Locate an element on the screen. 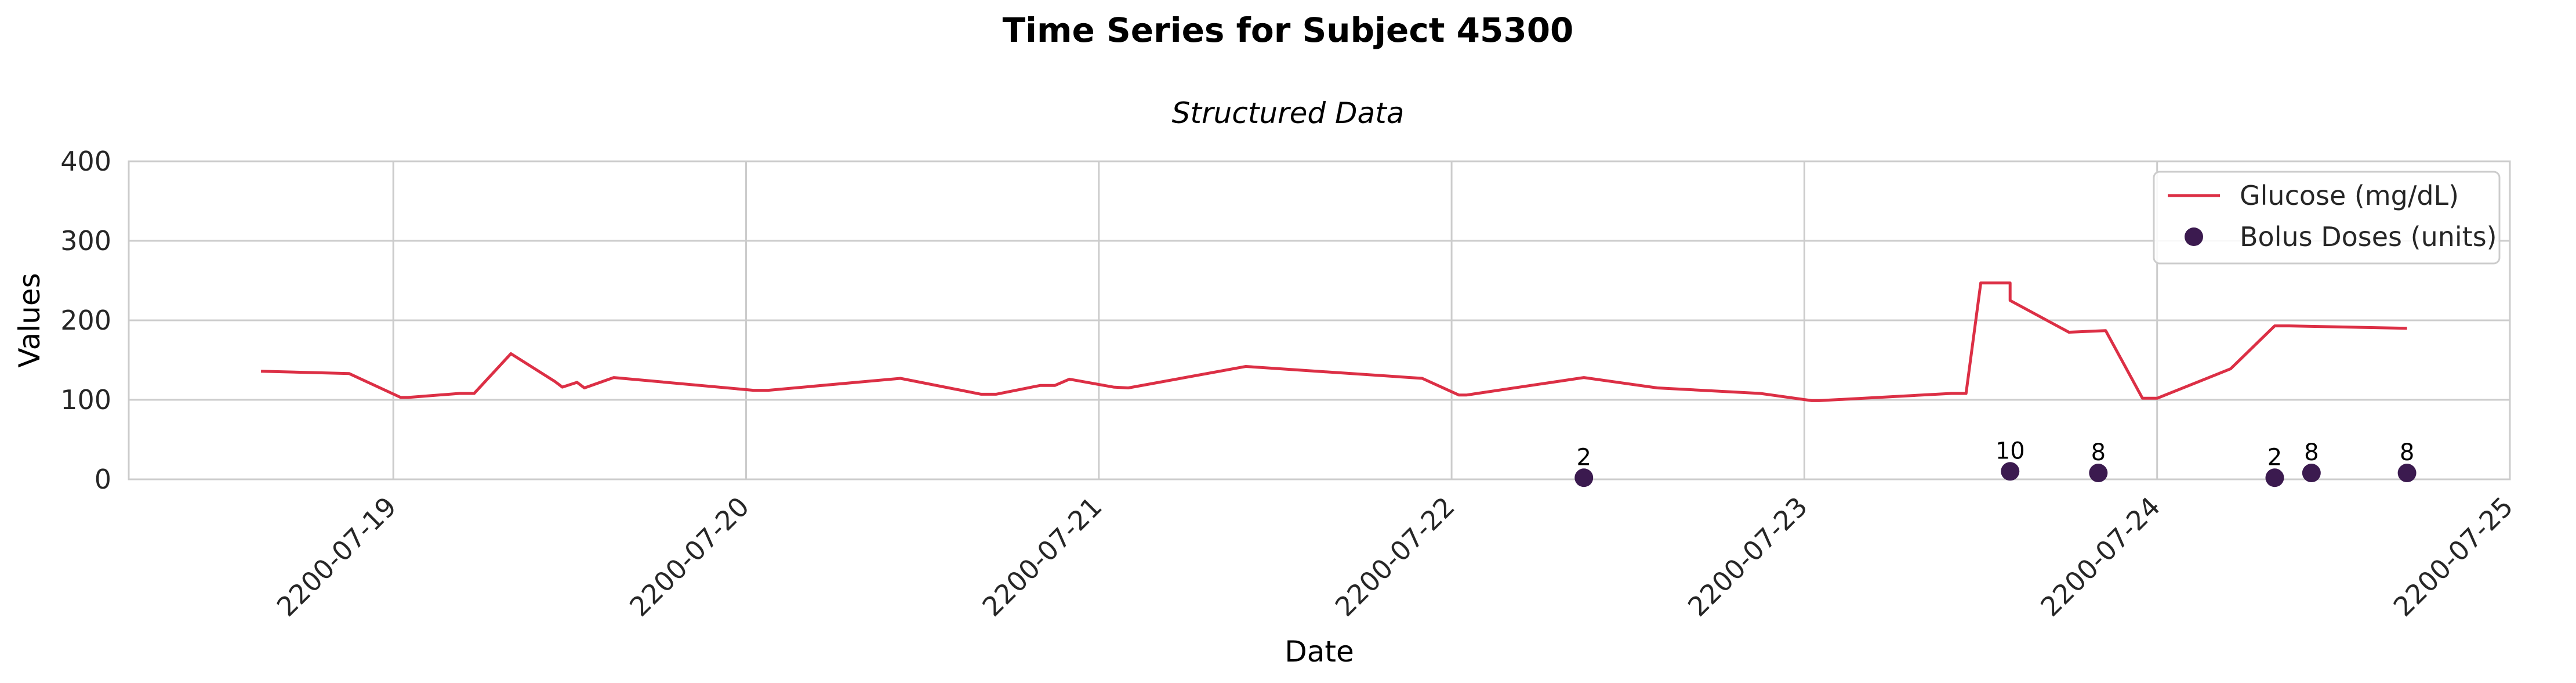 The height and width of the screenshot is (683, 2576). x-tick-label: 2200-07-19 is located at coordinates (336, 557).